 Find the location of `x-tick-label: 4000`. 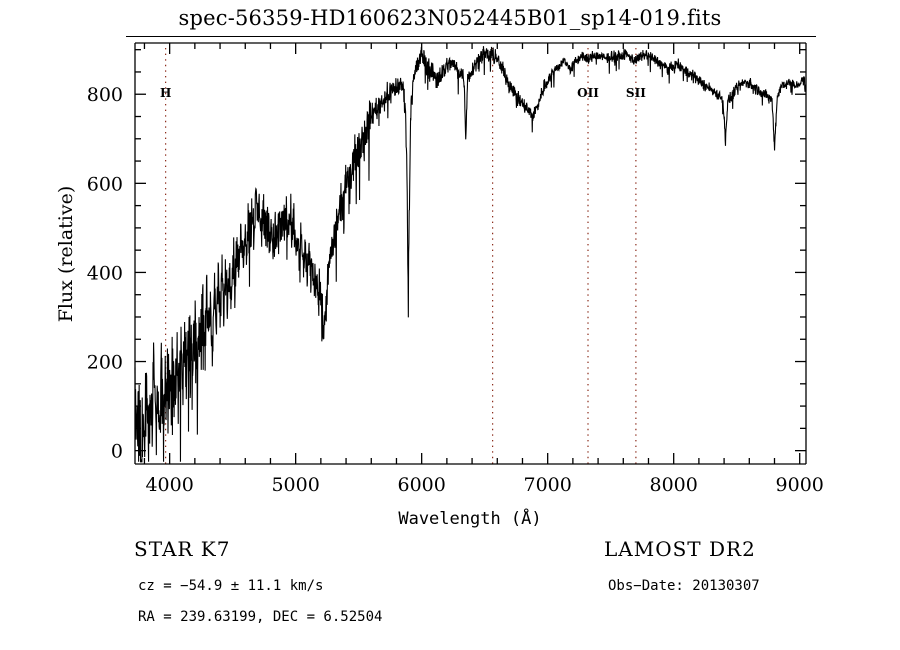

x-tick-label: 4000 is located at coordinates (169, 485).